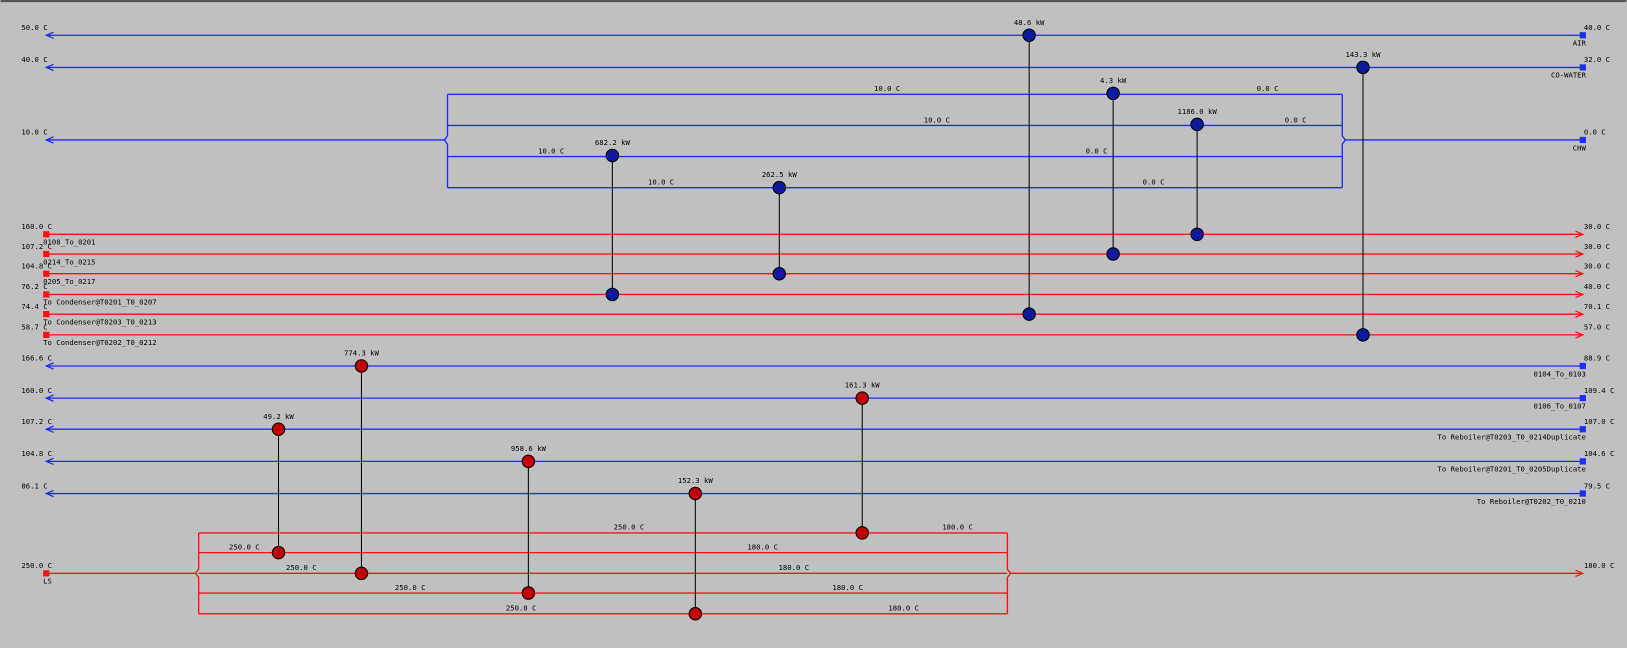 The image size is (1627, 648). What do you see at coordinates (1597, 327) in the screenshot?
I see `target-temp: 57.0 C` at bounding box center [1597, 327].